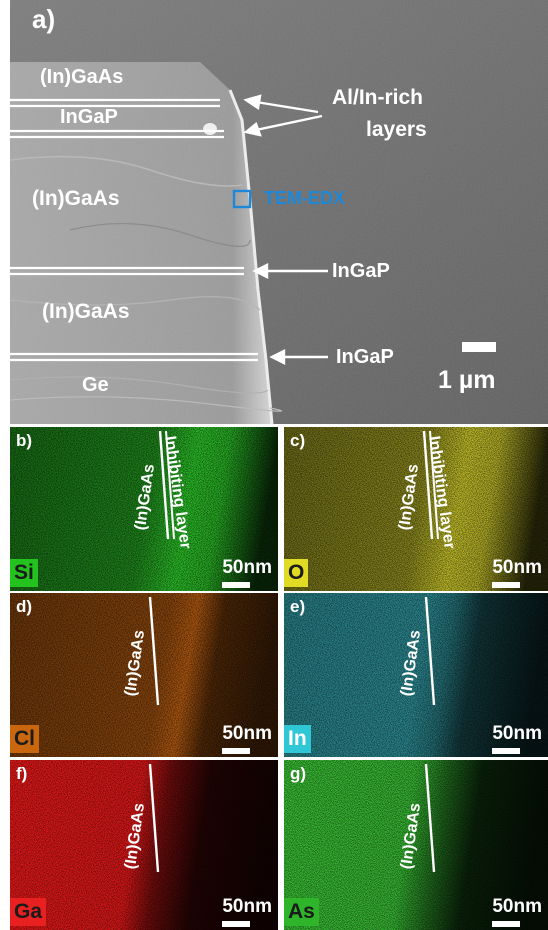  I want to click on scale-label-1um: 1 µm, so click(467, 380).